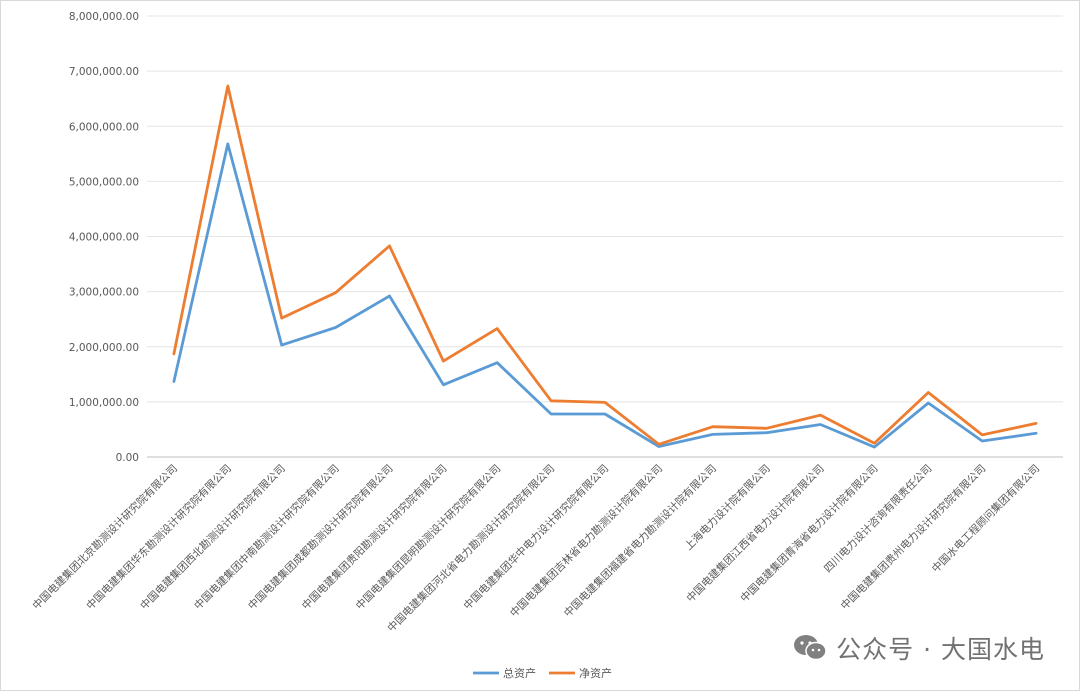  Describe the element at coordinates (595, 673) in the screenshot. I see `legend-label: 净资产` at that location.